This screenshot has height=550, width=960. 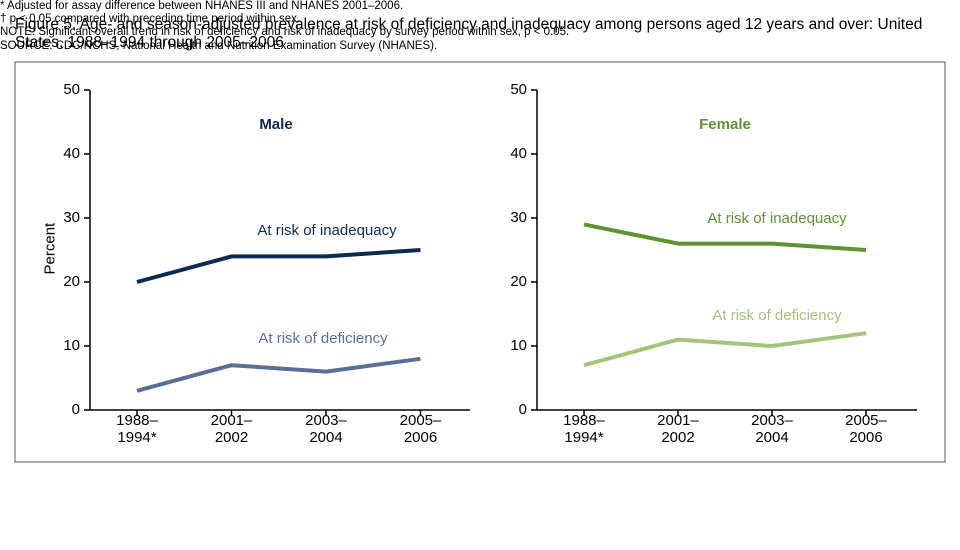 What do you see at coordinates (276, 124) in the screenshot?
I see `panel-title: Male` at bounding box center [276, 124].